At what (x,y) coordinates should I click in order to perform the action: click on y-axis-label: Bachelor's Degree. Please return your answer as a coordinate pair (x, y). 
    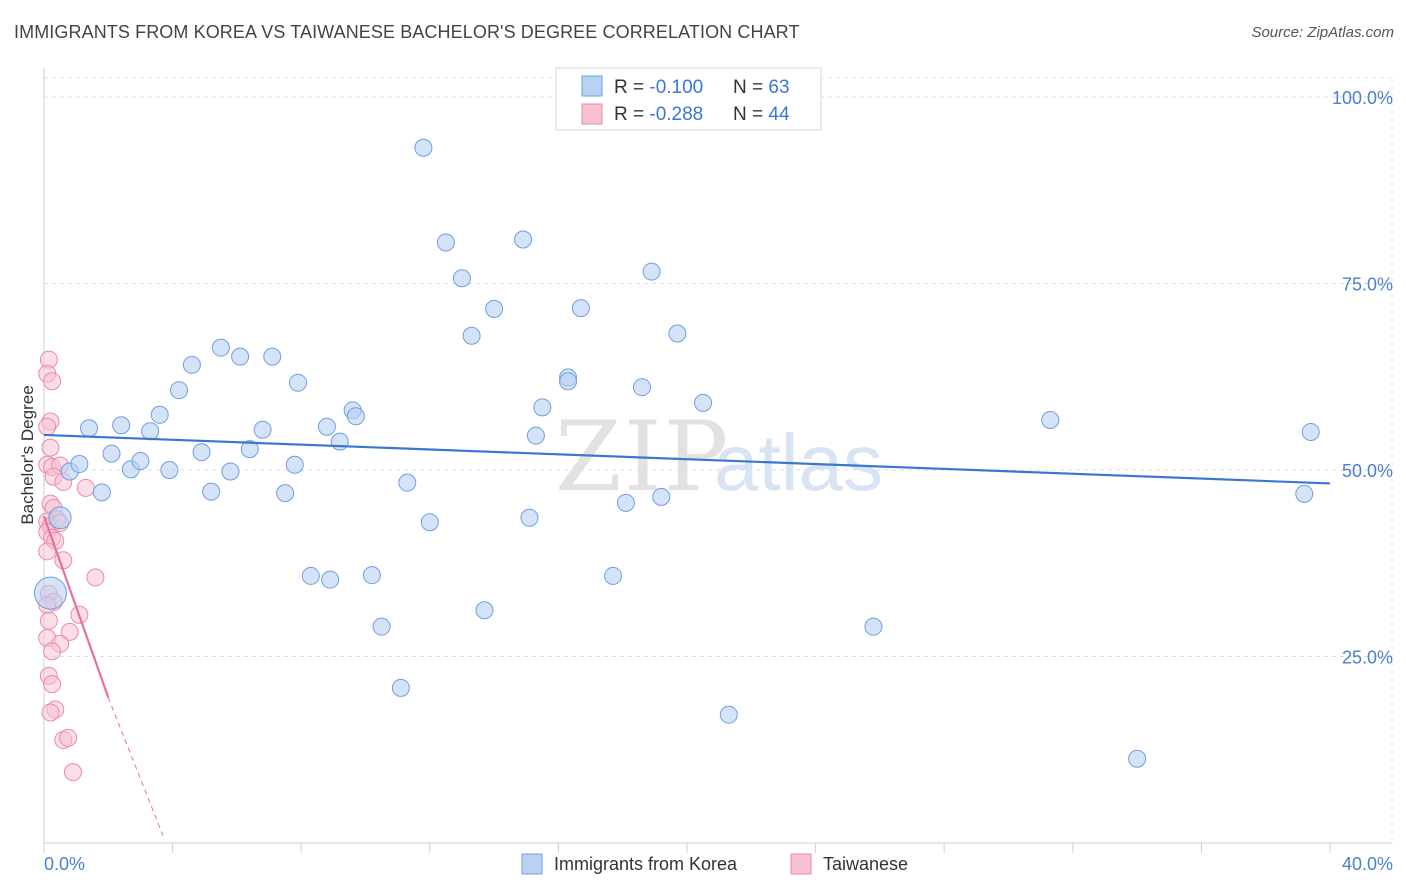
    Looking at the image, I should click on (27, 454).